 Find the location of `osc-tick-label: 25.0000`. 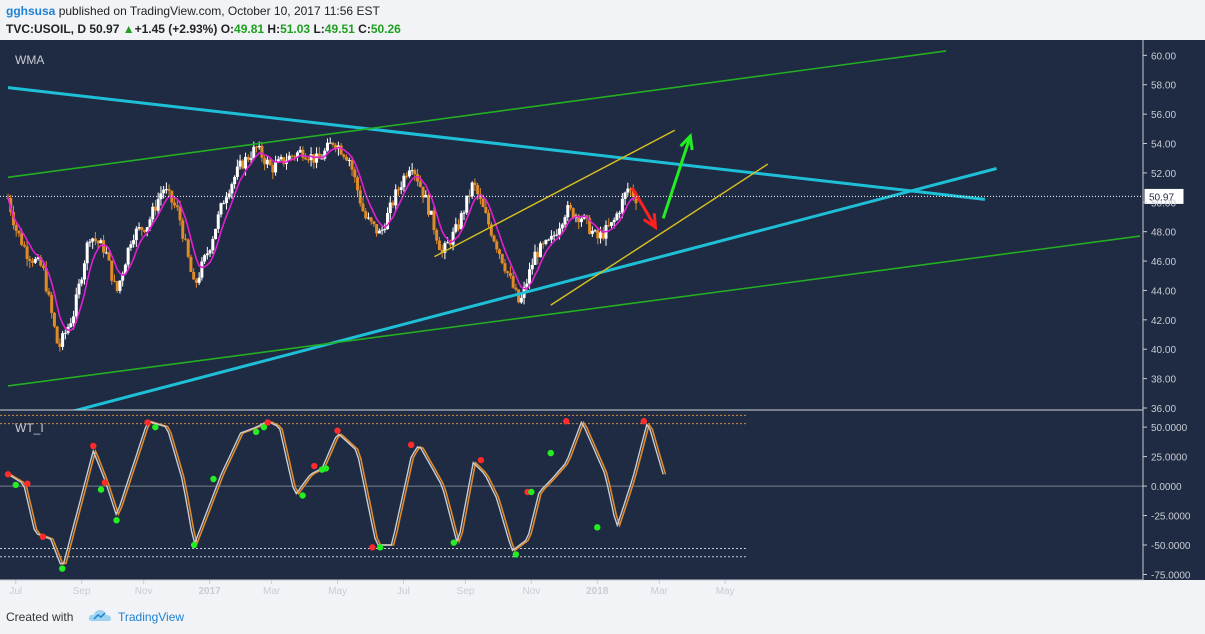

osc-tick-label: 25.0000 is located at coordinates (1169, 458).